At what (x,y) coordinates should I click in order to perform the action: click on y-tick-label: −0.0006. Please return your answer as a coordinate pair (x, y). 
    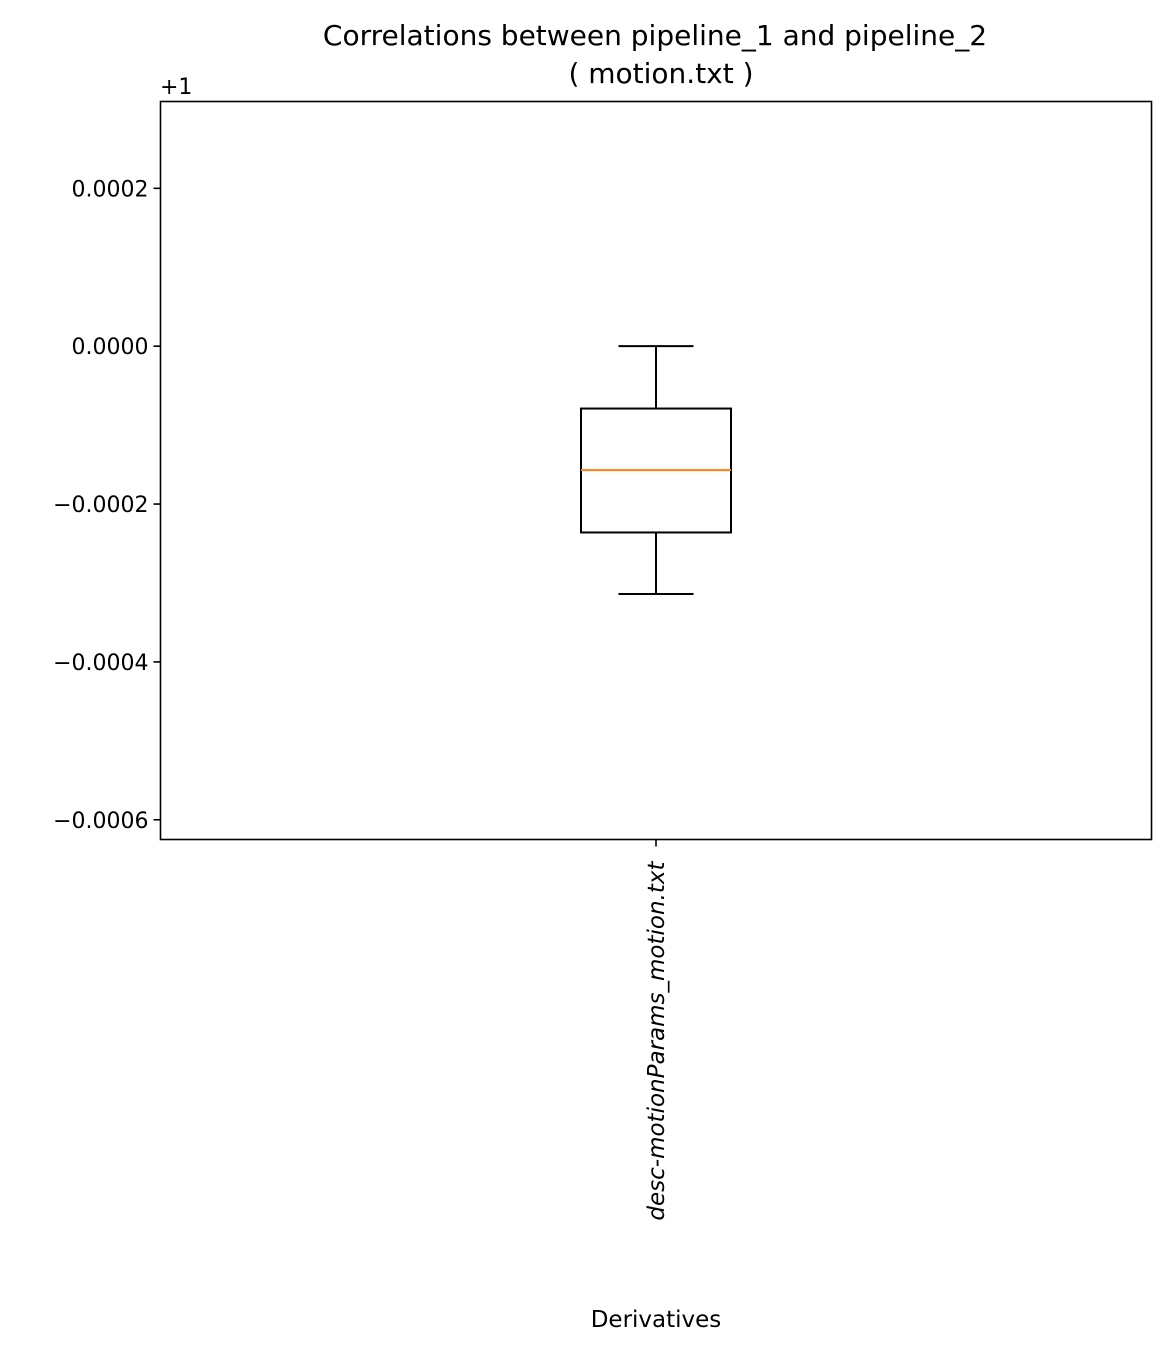
    Looking at the image, I should click on (100, 821).